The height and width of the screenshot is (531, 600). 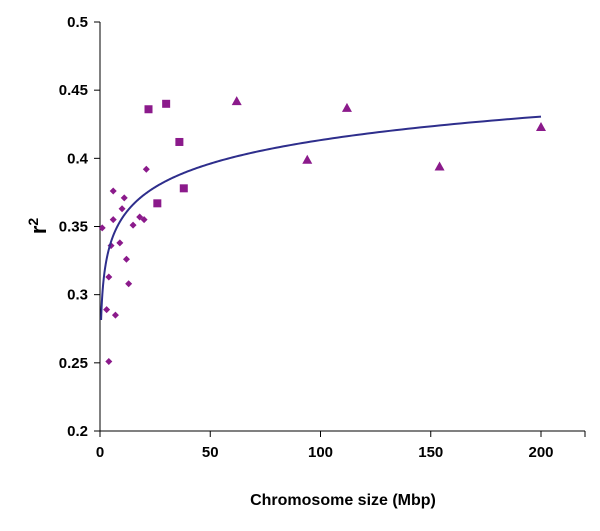 What do you see at coordinates (320, 452) in the screenshot?
I see `x-tick-label: 100` at bounding box center [320, 452].